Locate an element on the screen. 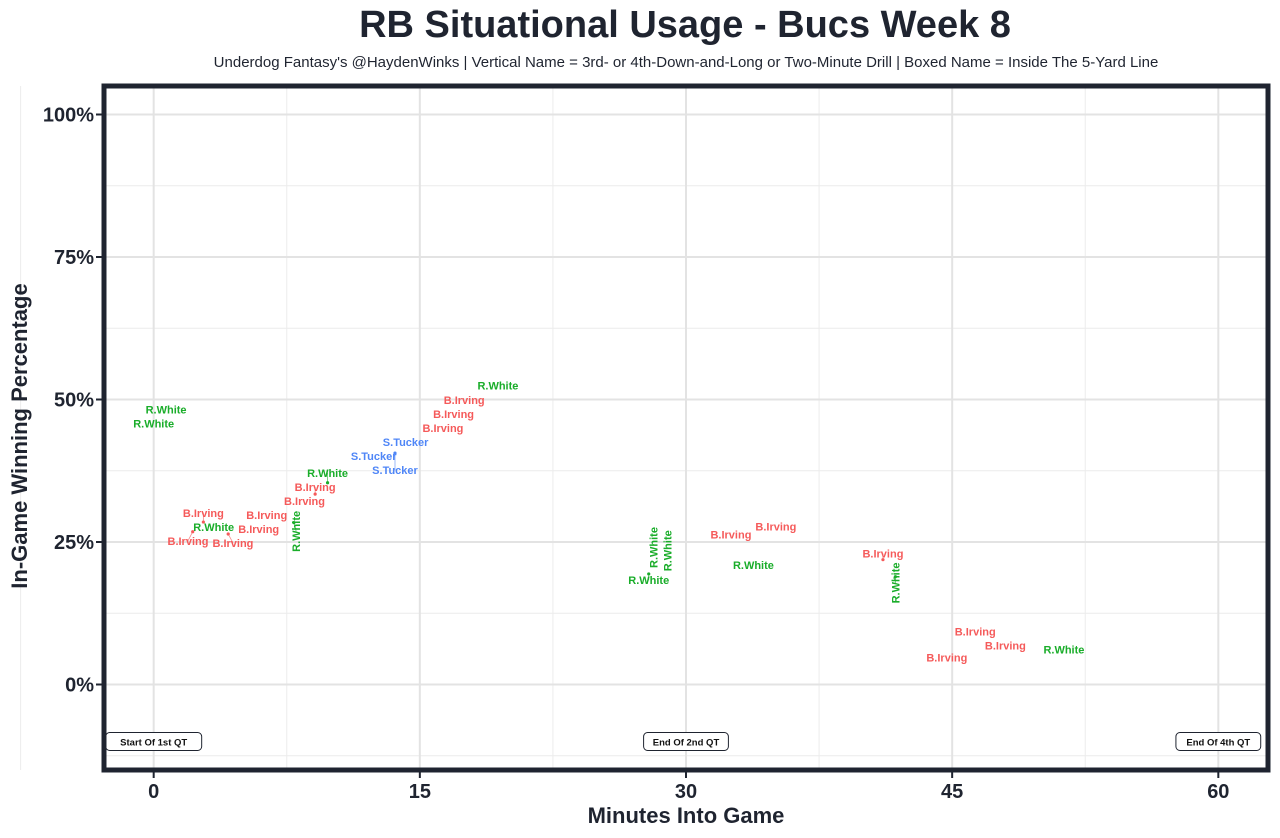 The width and height of the screenshot is (1280, 838). annotation-label: End Of 4th QT is located at coordinates (1218, 743).